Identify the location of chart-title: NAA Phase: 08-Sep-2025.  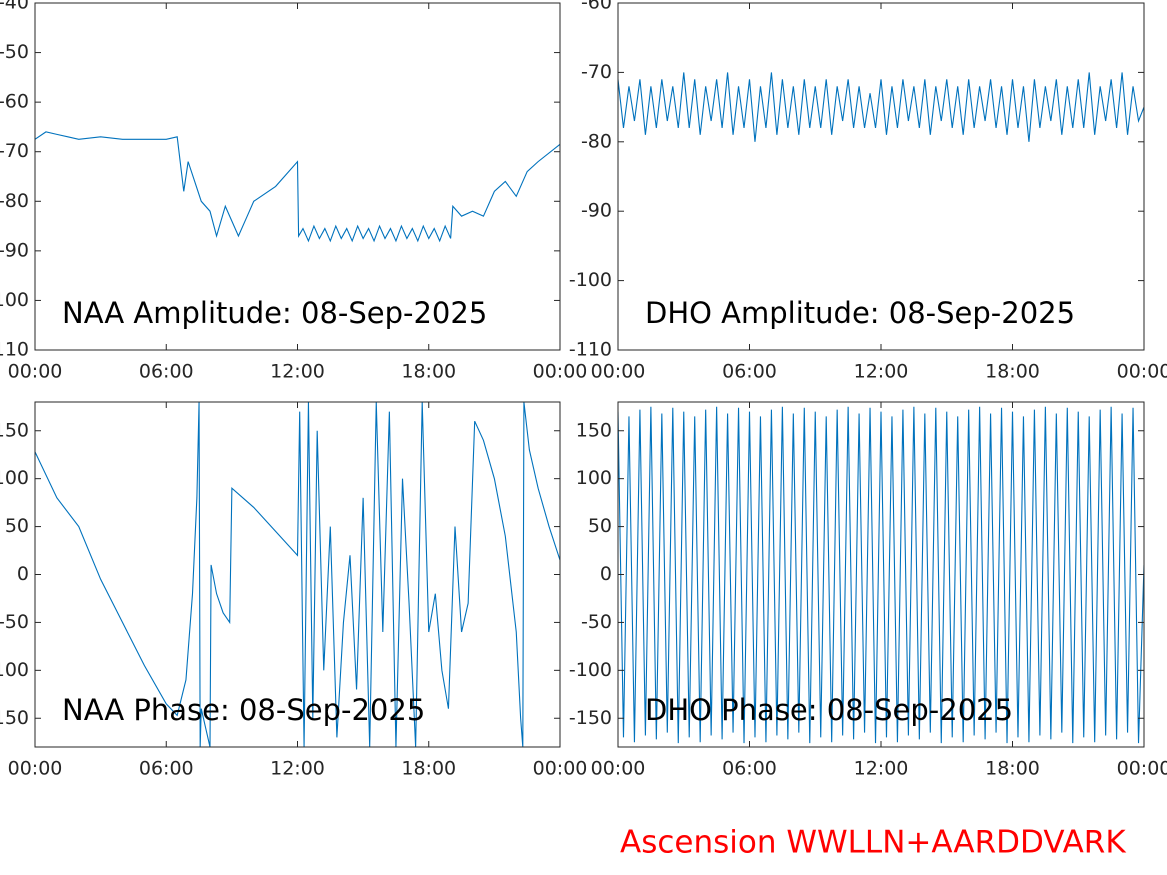
(243, 710).